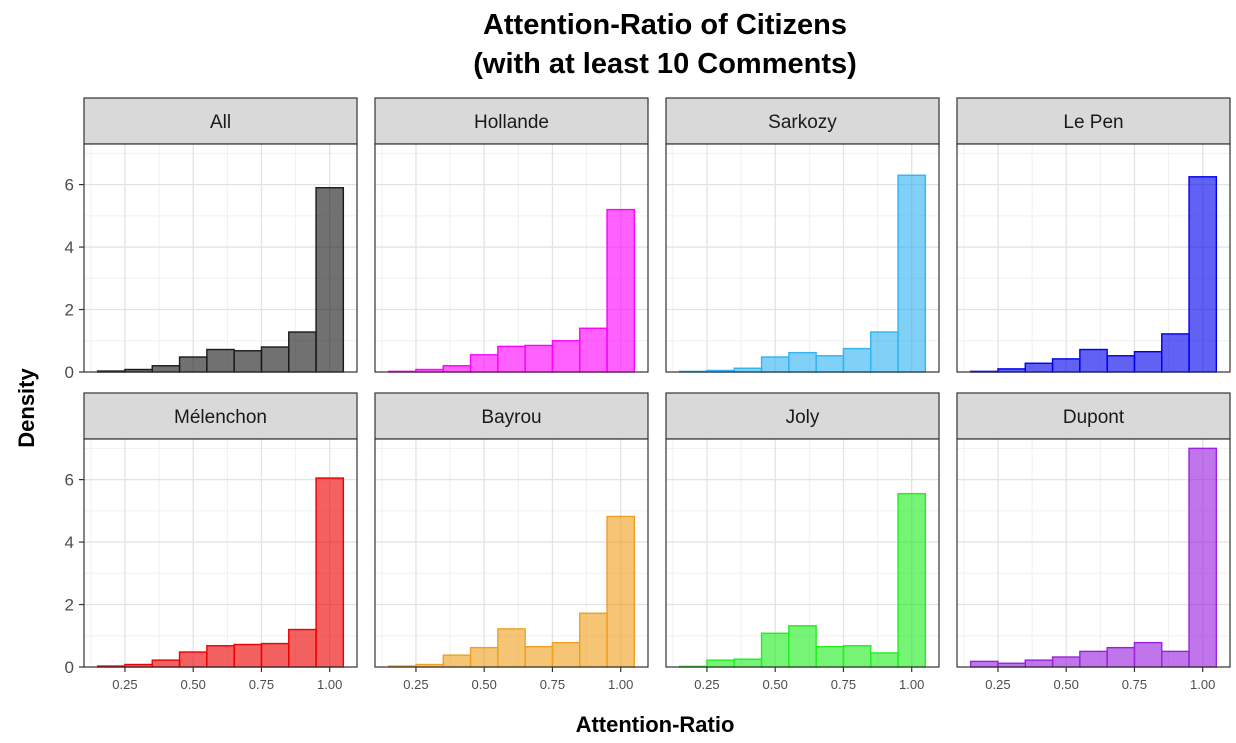 Image resolution: width=1236 pixels, height=743 pixels. Describe the element at coordinates (1093, 553) in the screenshot. I see `panel-background` at that location.